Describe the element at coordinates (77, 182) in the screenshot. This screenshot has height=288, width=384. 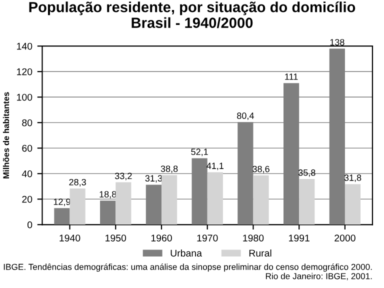
I see `data-label: 28,3` at that location.